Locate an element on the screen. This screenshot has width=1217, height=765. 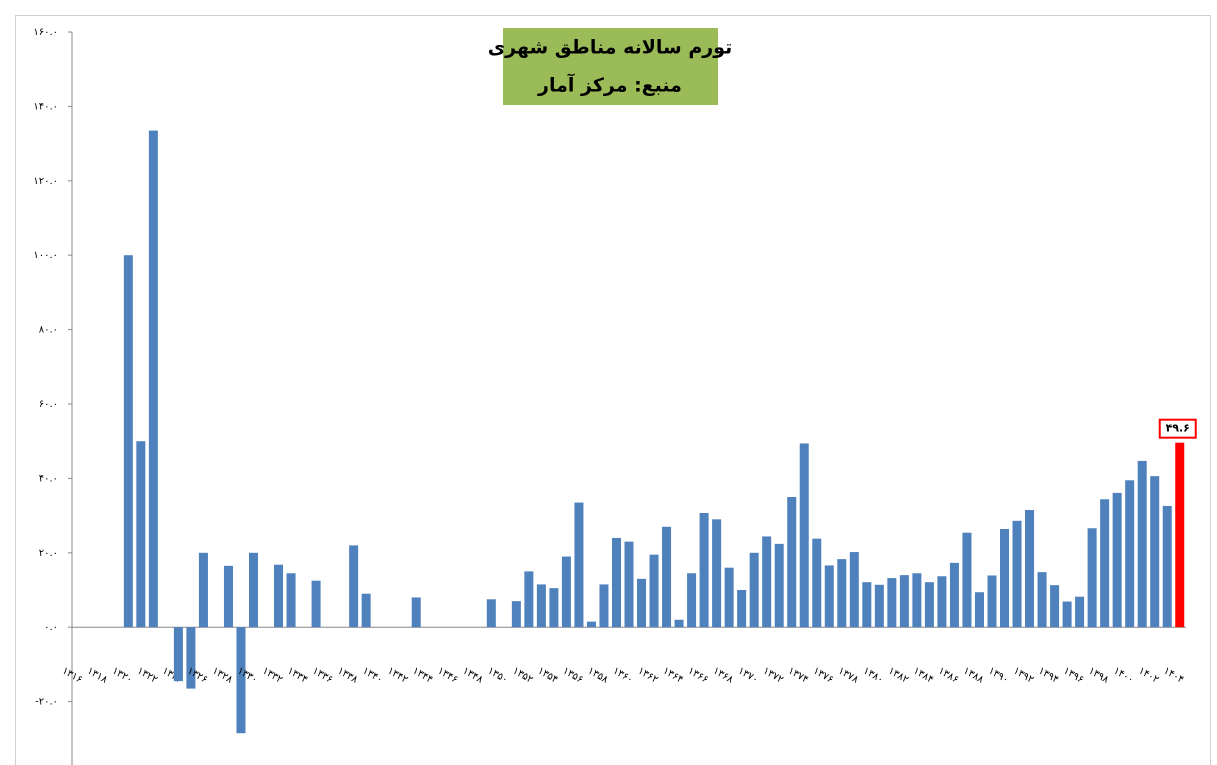
x-tick-label: ۱۳۸۲ is located at coordinates (898, 675).